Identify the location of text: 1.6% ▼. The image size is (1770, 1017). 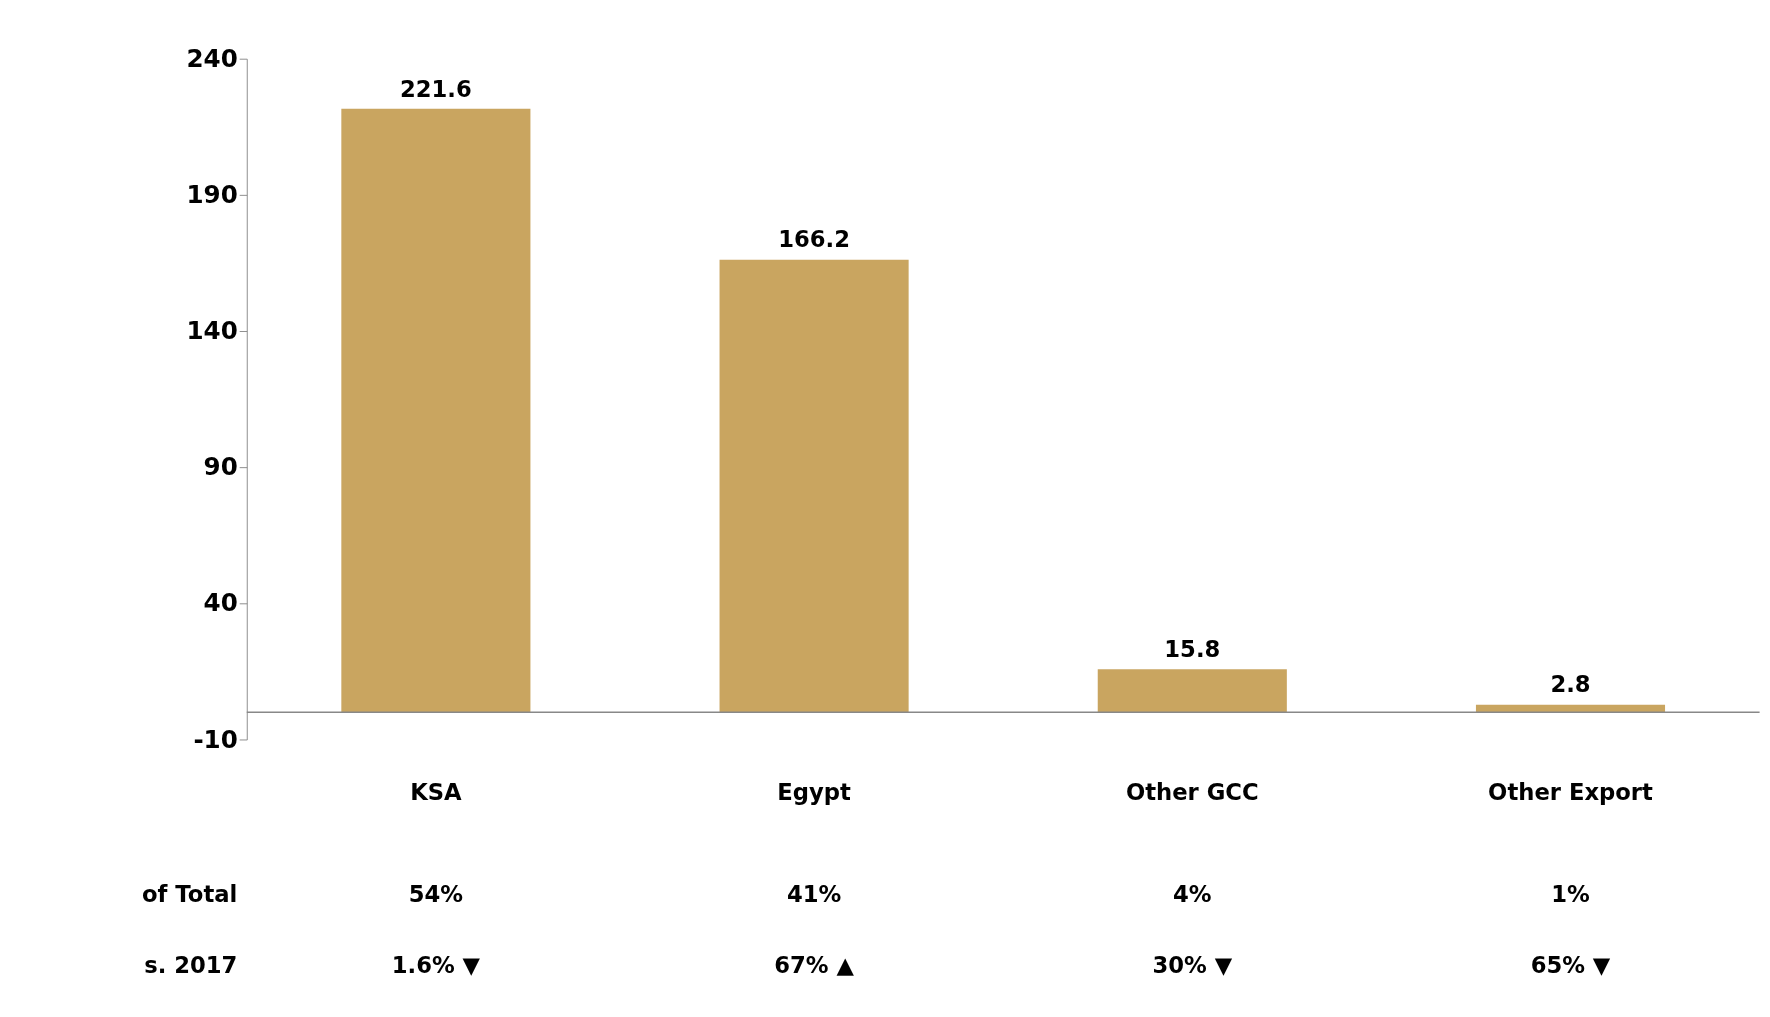
(436, 965).